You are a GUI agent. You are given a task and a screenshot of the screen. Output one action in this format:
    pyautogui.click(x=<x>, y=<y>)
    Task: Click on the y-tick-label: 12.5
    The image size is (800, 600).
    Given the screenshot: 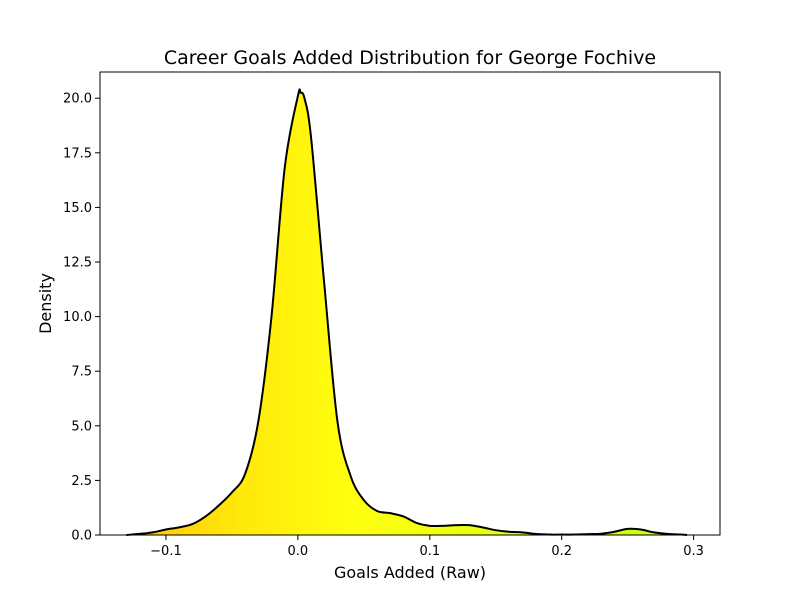 What is the action you would take?
    pyautogui.click(x=77, y=263)
    